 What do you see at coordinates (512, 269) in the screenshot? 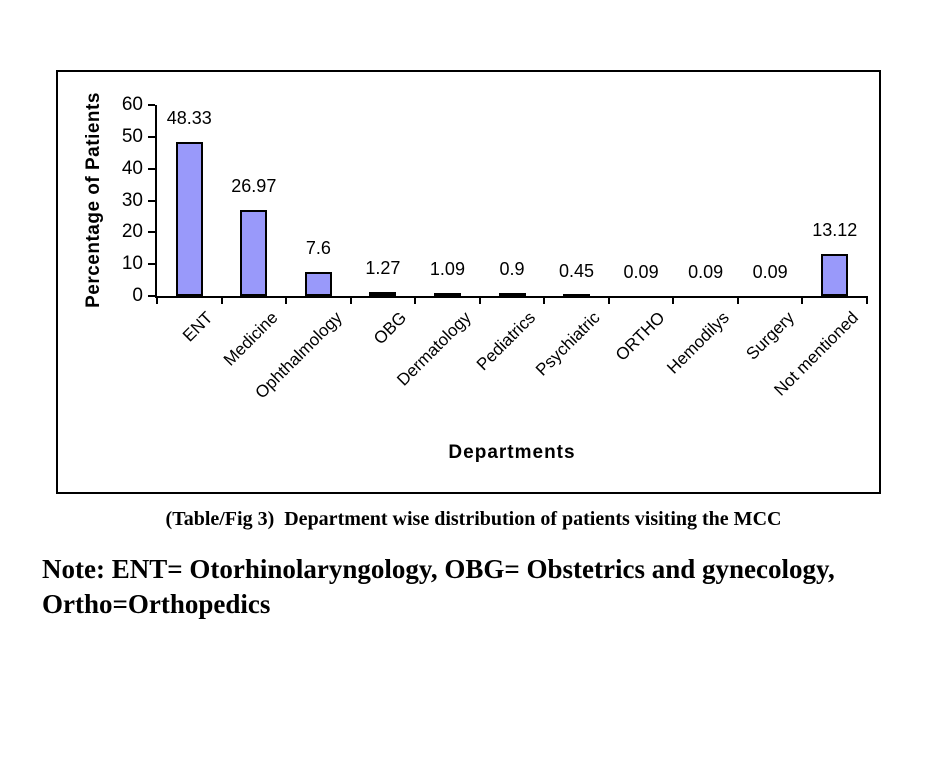
I see `bar-value-label: 0.9` at bounding box center [512, 269].